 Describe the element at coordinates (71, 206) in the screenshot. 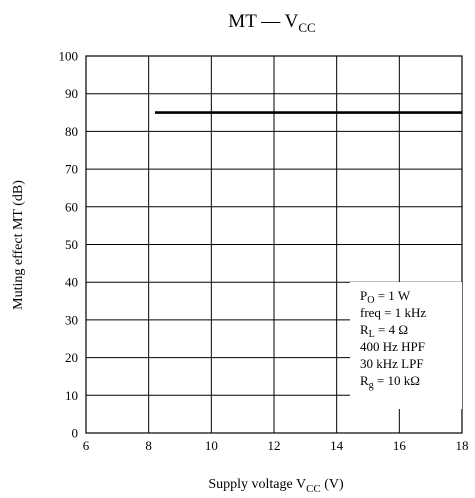

I see `y-tick-label: 60` at that location.